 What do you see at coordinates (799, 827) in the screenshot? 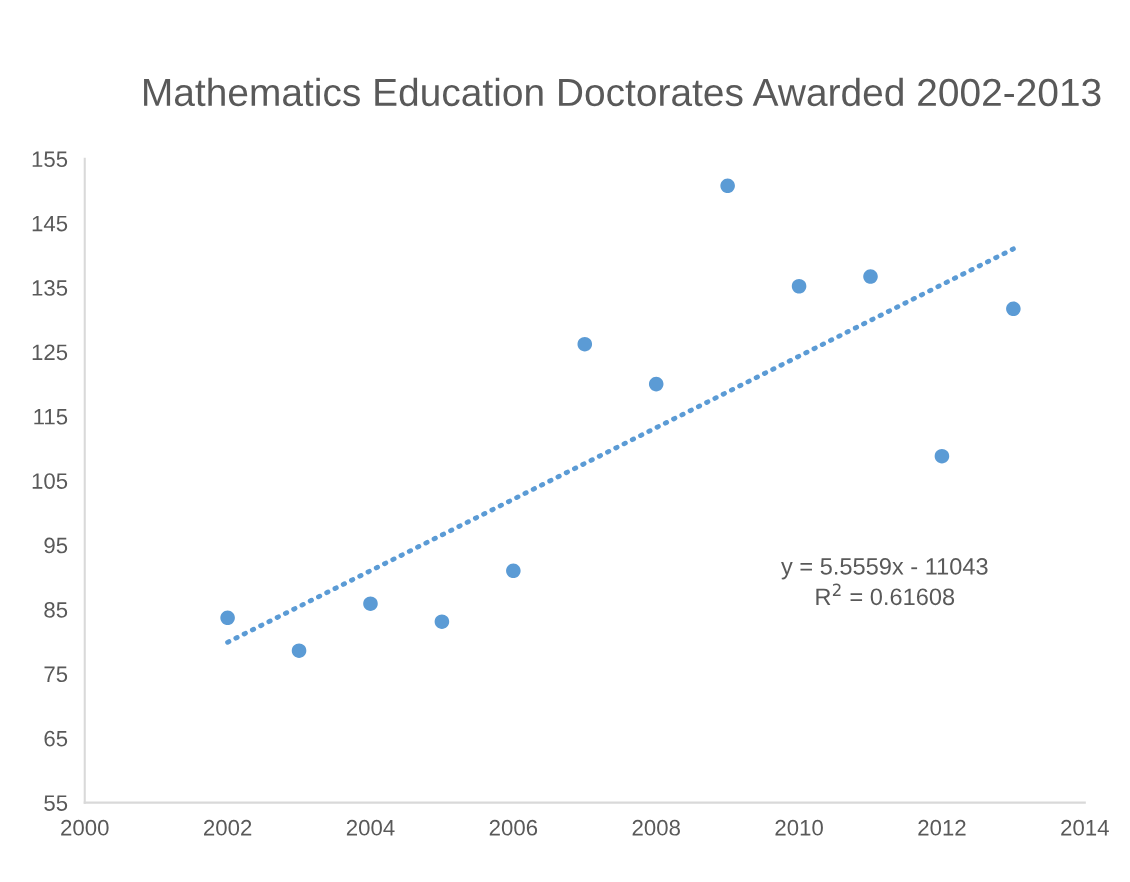
I see `x-tick-label: 2010` at bounding box center [799, 827].